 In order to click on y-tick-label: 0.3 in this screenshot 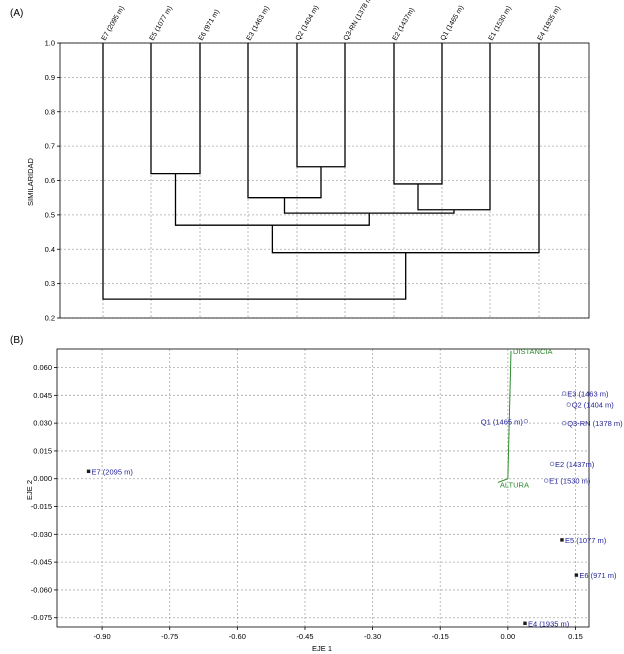, I will do `click(50, 283)`.